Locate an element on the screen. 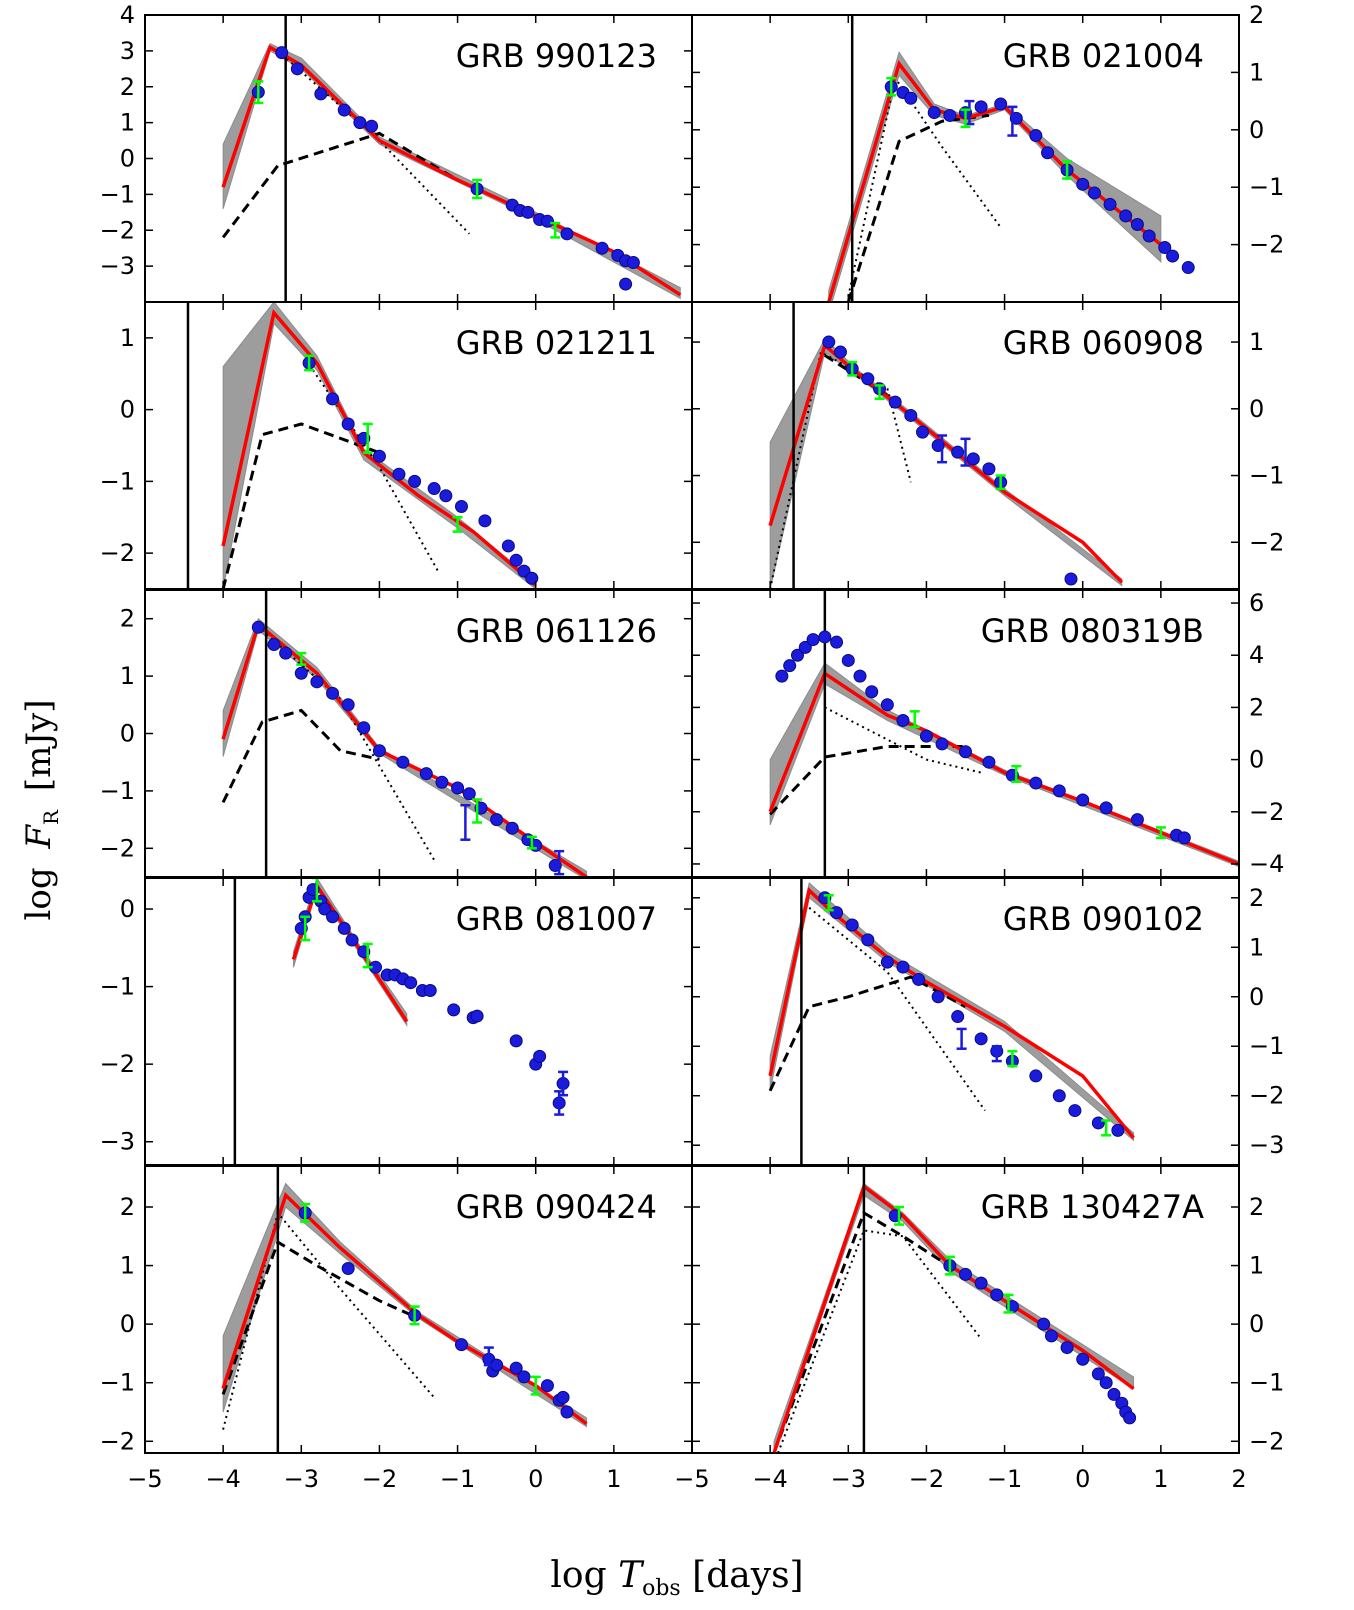 The height and width of the screenshot is (1610, 1354). panel-title: GRB 021211 is located at coordinates (556, 343).